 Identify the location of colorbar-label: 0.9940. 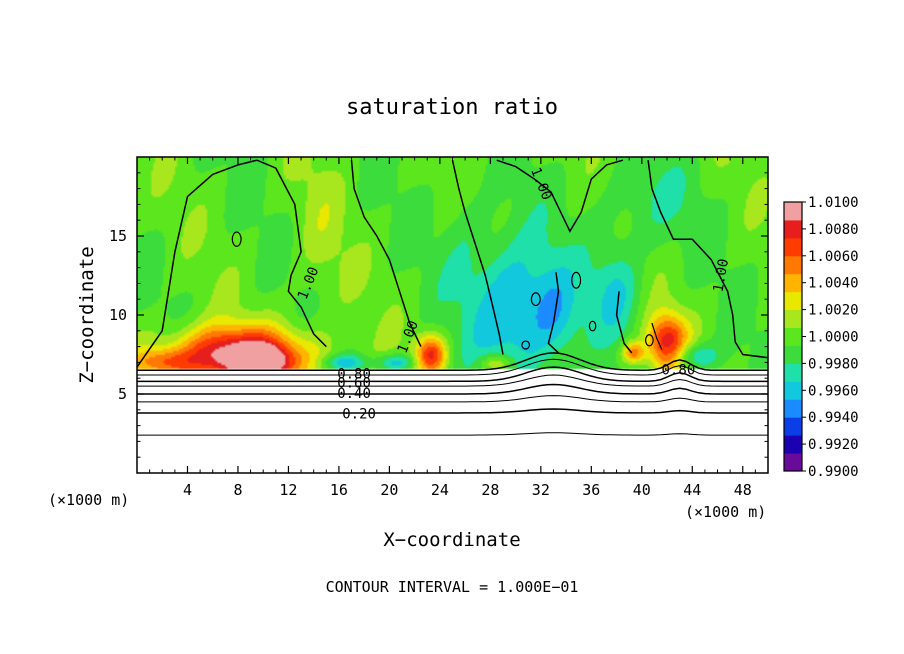
(833, 418).